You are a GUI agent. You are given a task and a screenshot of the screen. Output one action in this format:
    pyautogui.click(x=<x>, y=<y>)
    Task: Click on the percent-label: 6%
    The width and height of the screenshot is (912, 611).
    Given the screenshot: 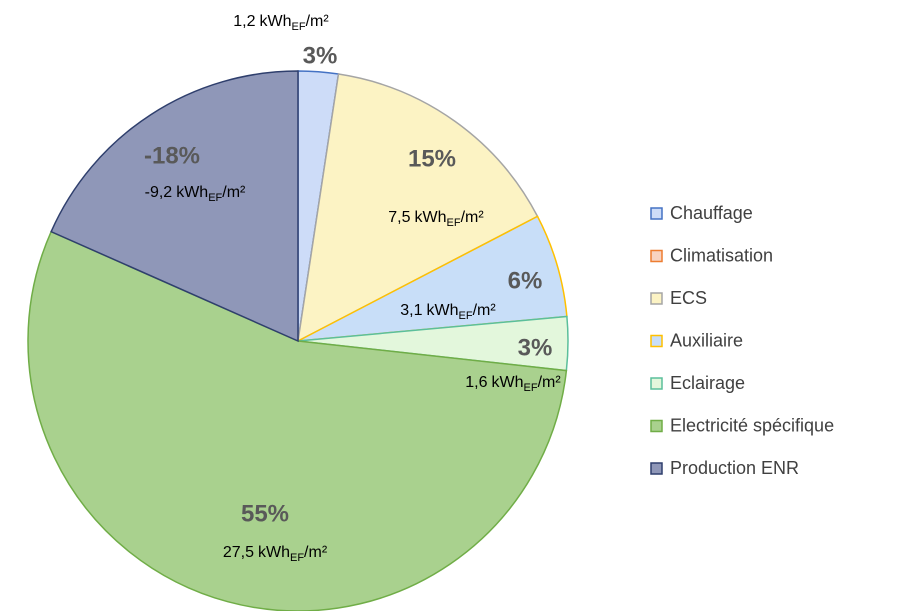 What is the action you would take?
    pyautogui.click(x=525, y=280)
    